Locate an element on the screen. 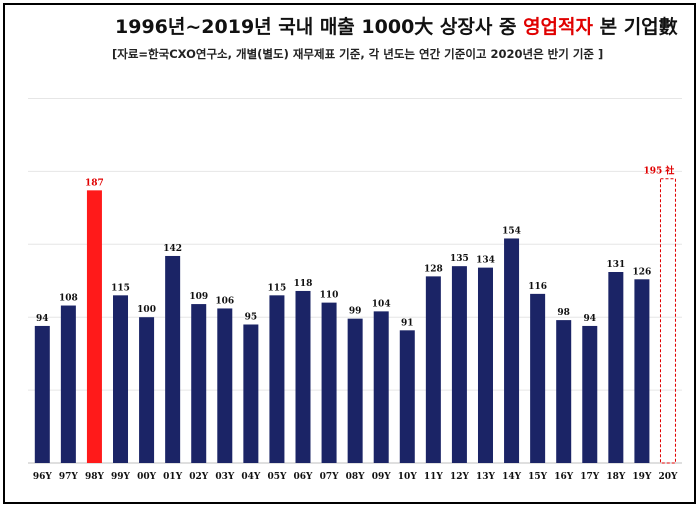  data-label: 134 is located at coordinates (485, 261).